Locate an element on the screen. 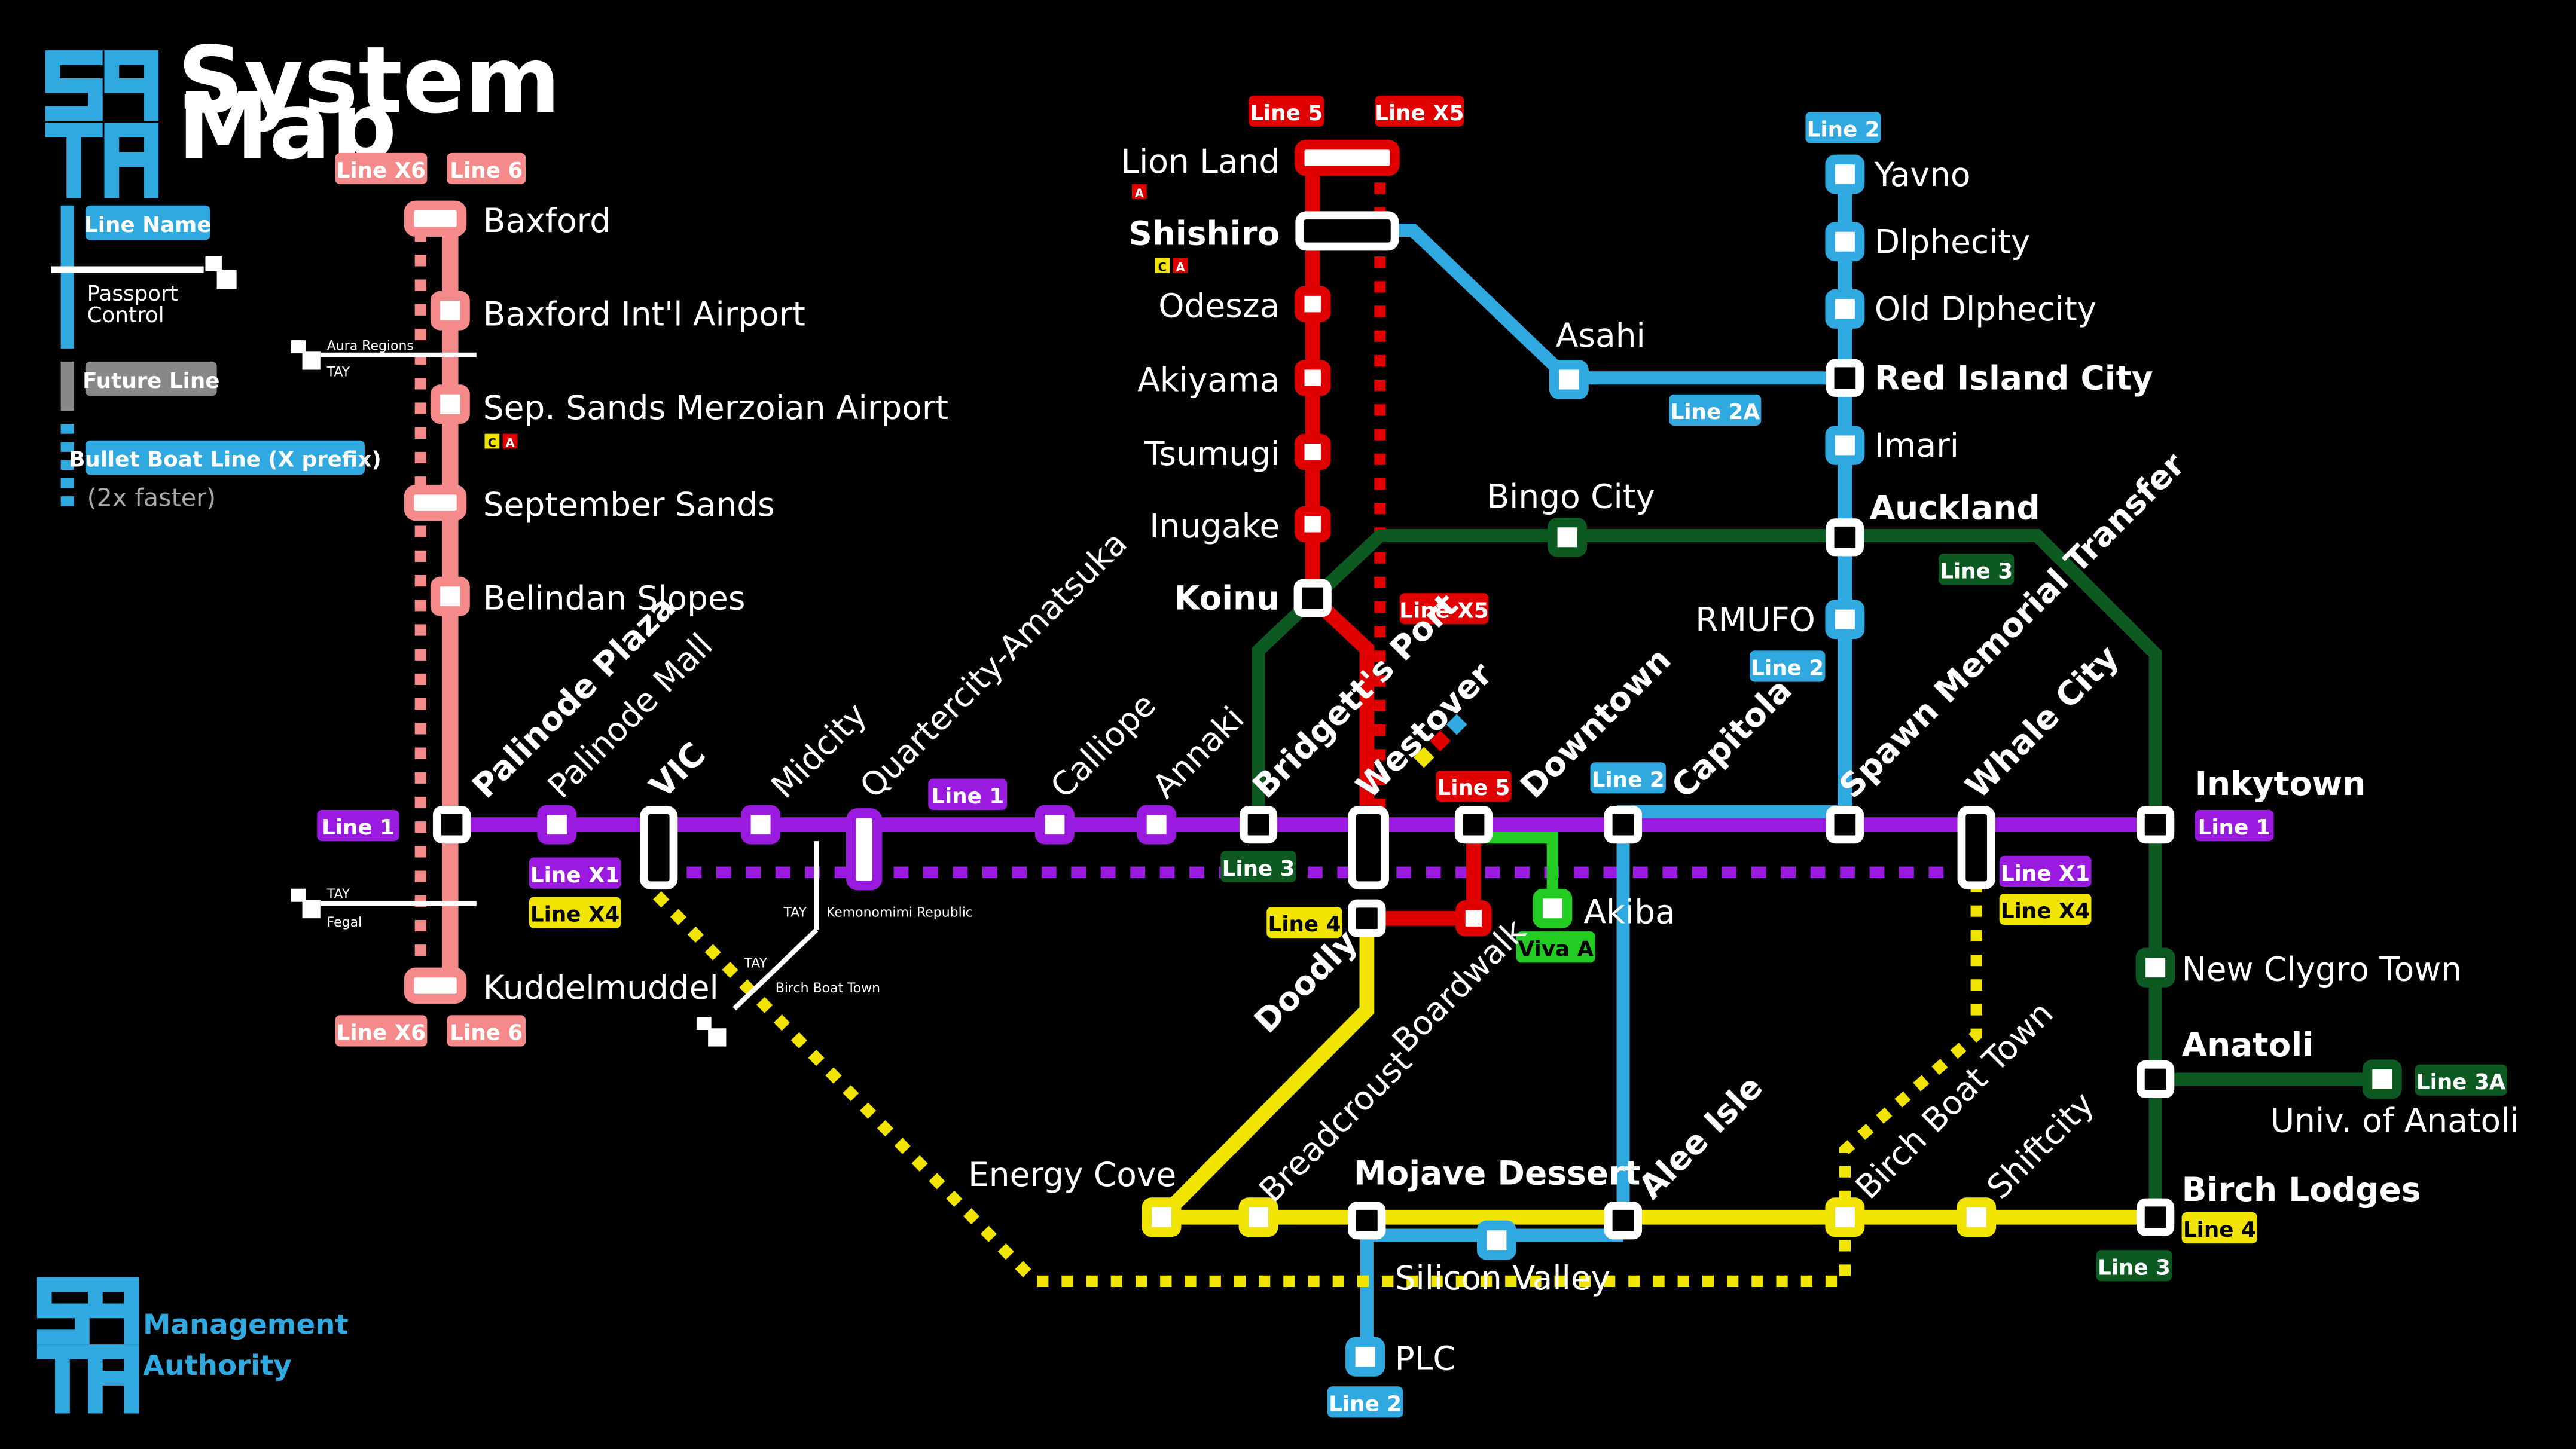  station-silicon-valley: Silicon Valley is located at coordinates (1503, 1278).